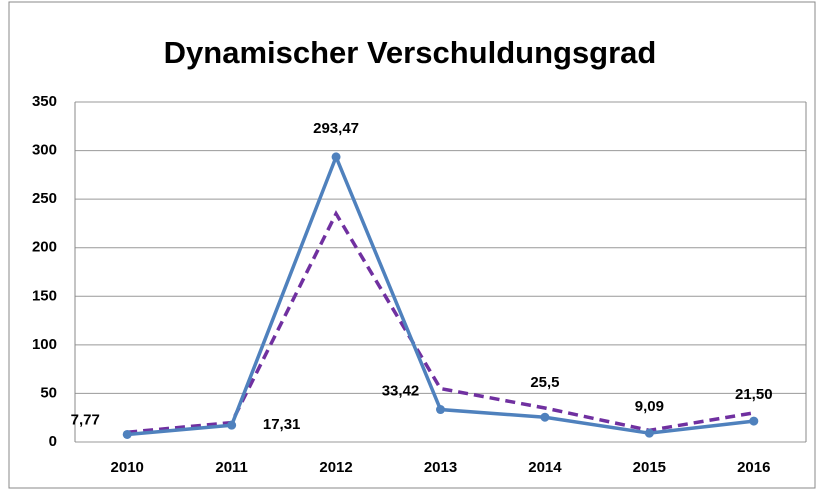  What do you see at coordinates (649, 406) in the screenshot?
I see `data-label: 9,09` at bounding box center [649, 406].